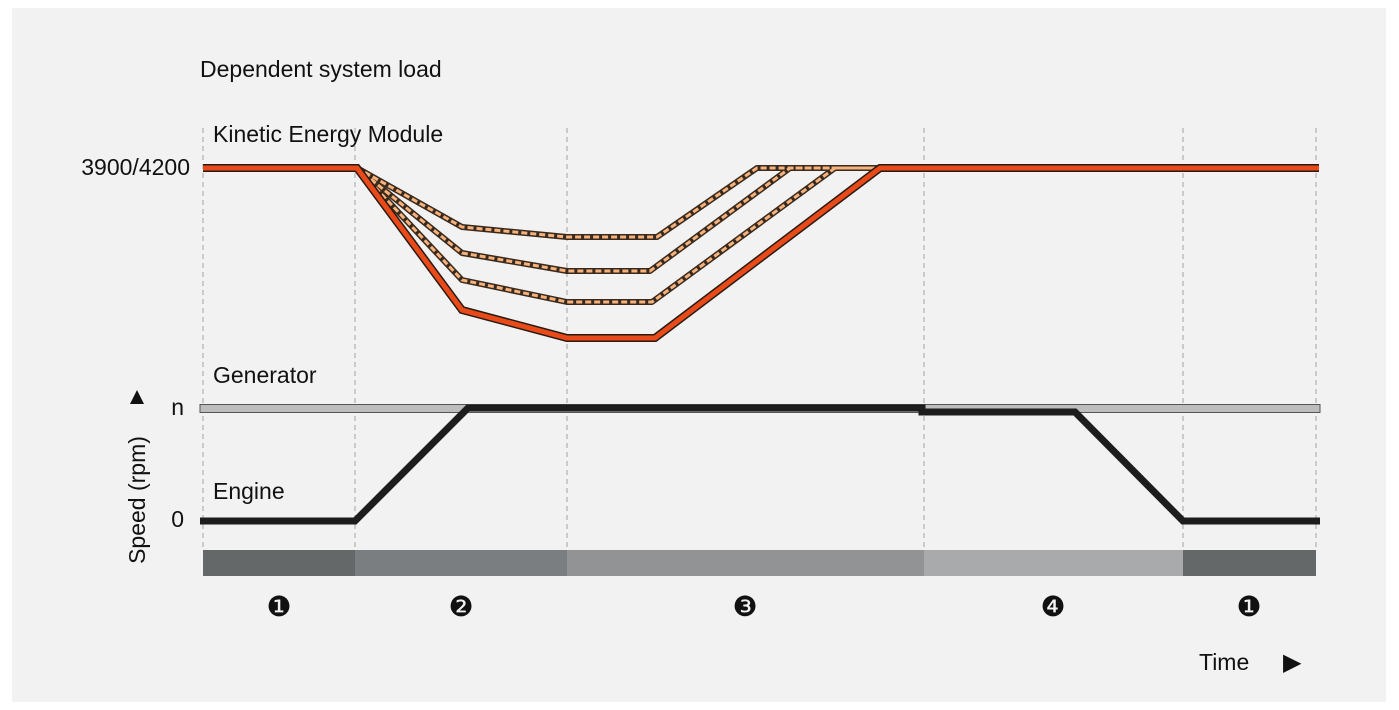 This screenshot has width=1399, height=710. What do you see at coordinates (1248, 606) in the screenshot?
I see `phase-number-1-repeat: ❶` at bounding box center [1248, 606].